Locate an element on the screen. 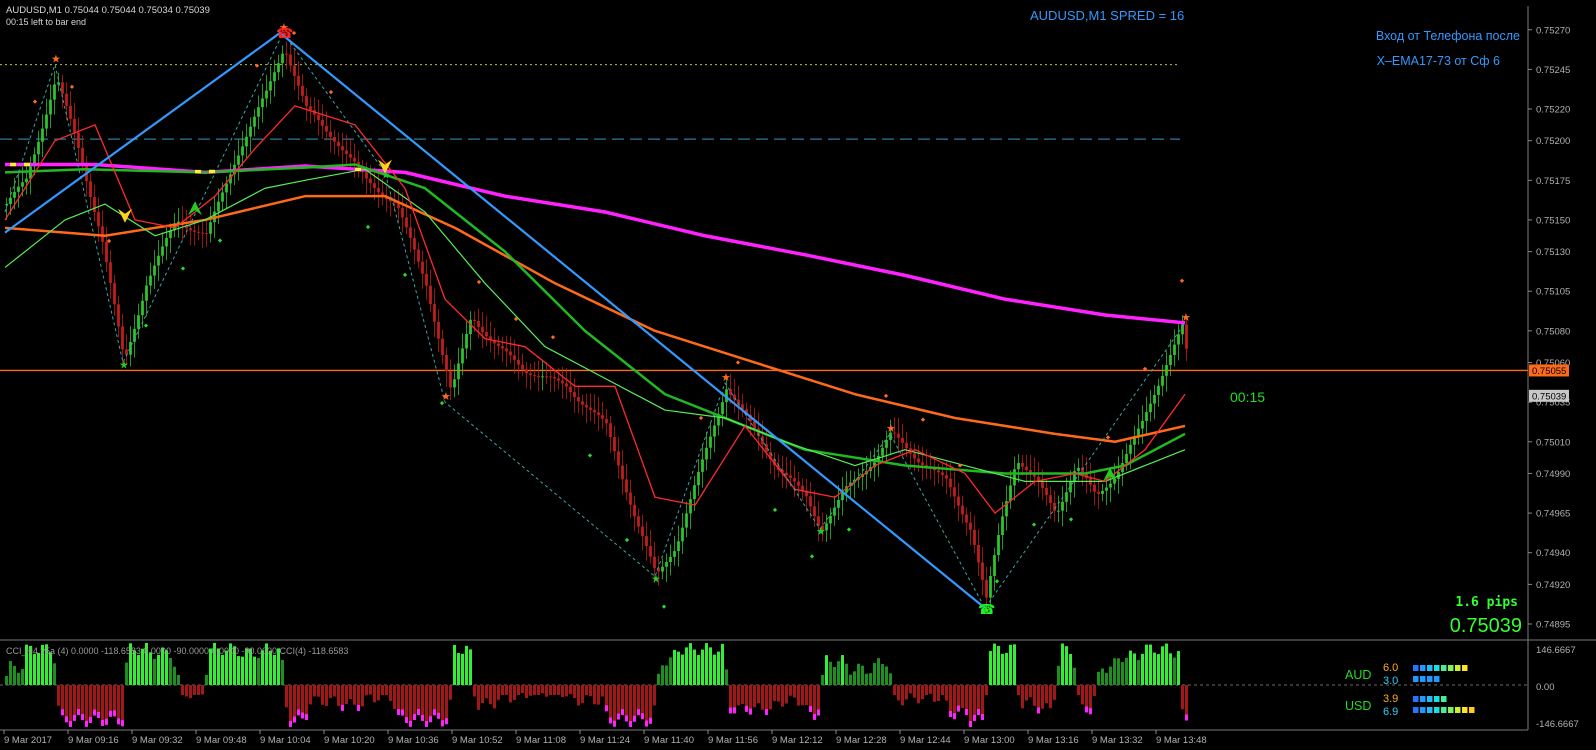 This screenshot has height=750, width=1596. cci-histogram: 146.6667 0.00 -146.6667 is located at coordinates (789, 686).